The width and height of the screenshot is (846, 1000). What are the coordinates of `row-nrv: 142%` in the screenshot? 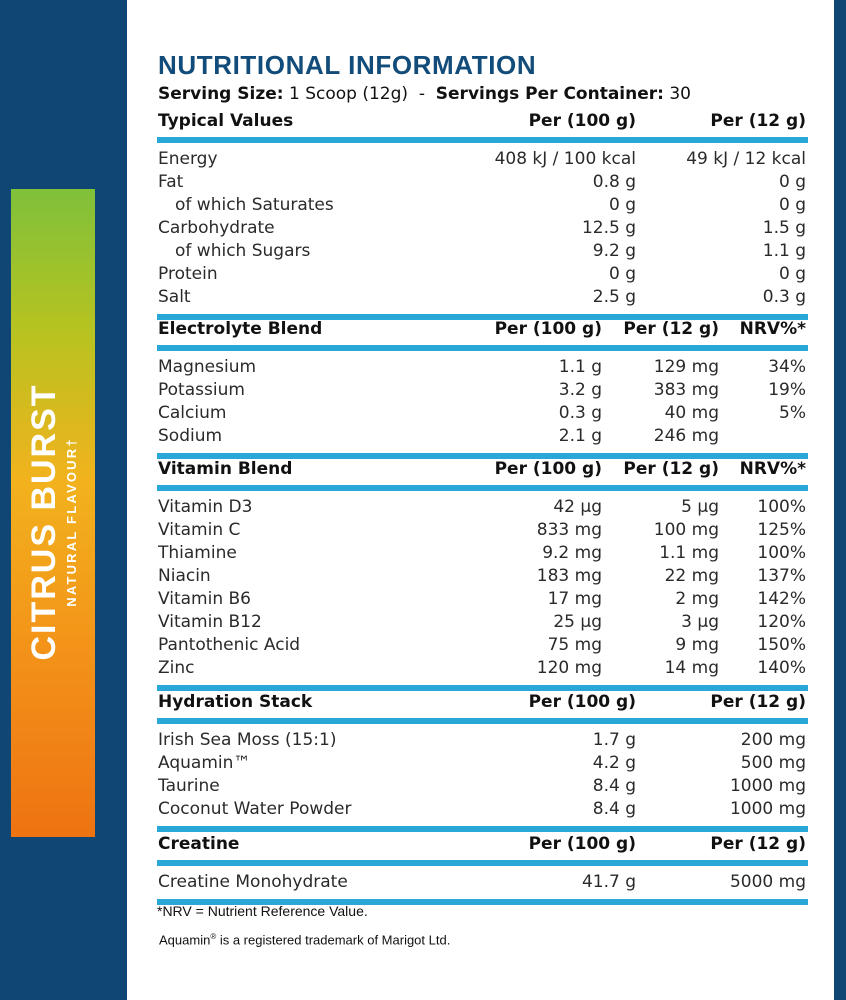 It's located at (781, 599).